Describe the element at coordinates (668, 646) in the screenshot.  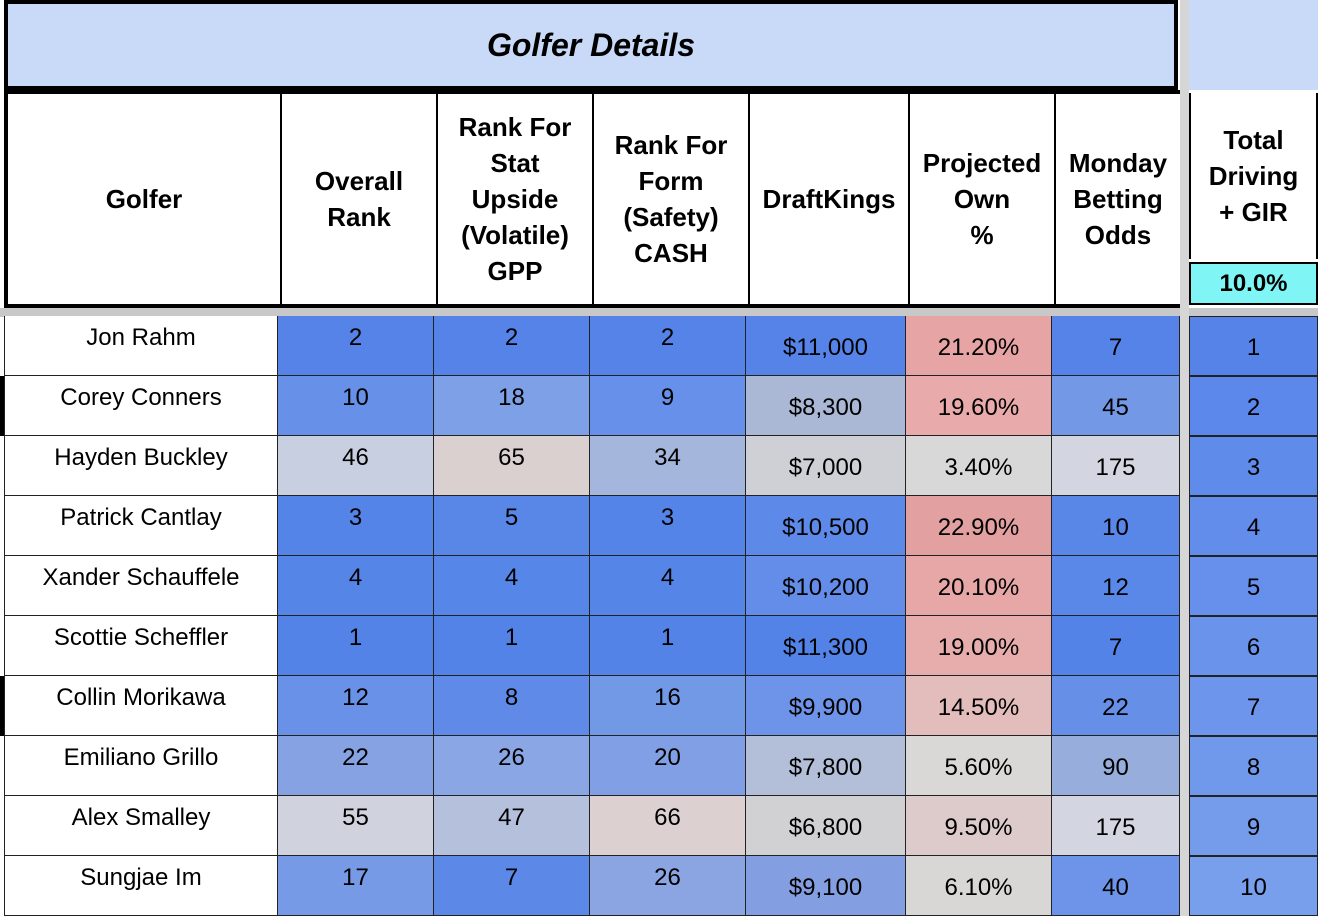
I see `cell-rank-form: 1` at that location.